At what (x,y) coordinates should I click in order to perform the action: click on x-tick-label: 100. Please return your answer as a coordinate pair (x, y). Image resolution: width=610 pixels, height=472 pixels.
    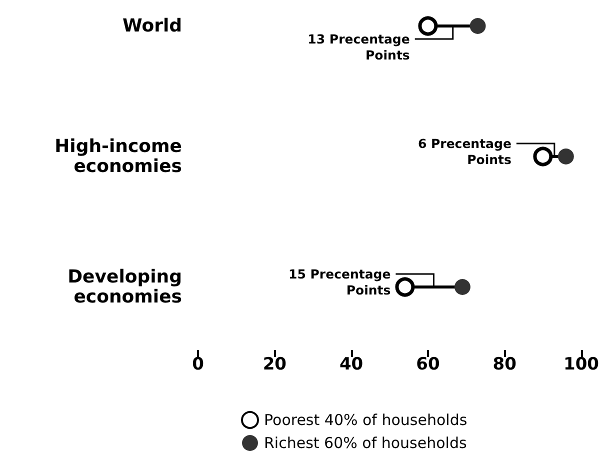
    Looking at the image, I should click on (582, 364).